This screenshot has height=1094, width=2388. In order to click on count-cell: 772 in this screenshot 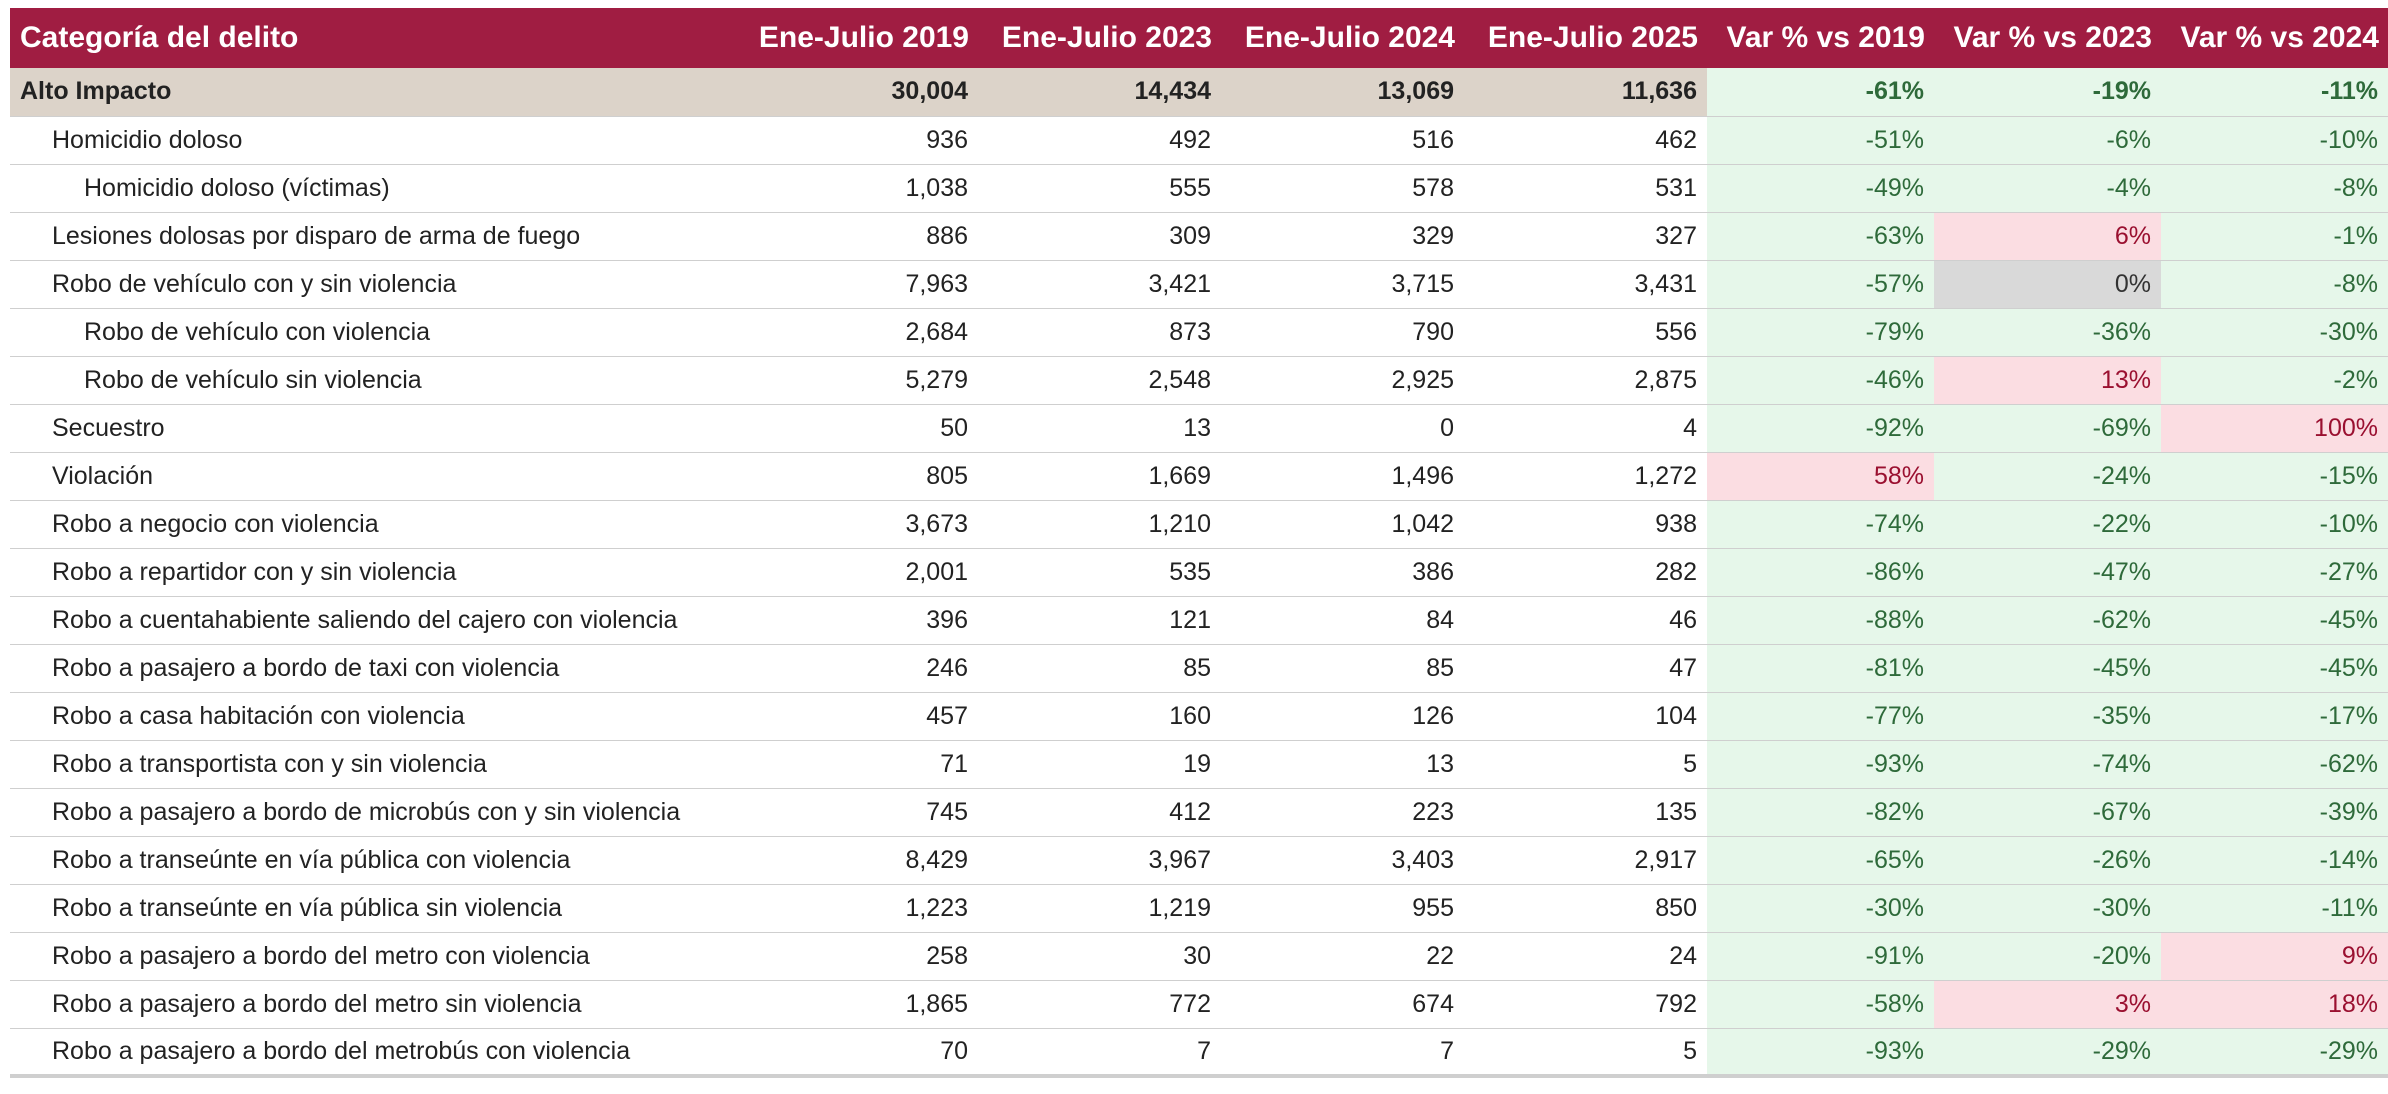, I will do `click(1190, 1003)`.